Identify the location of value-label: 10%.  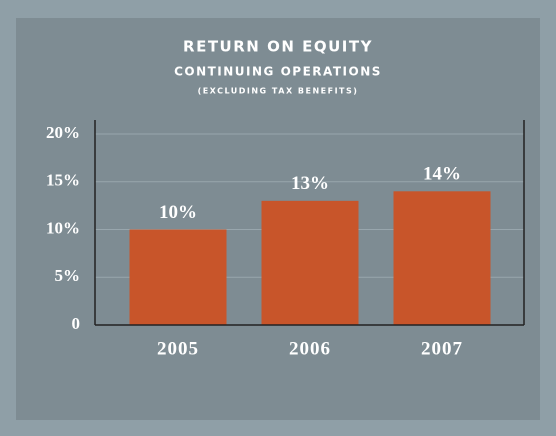
(178, 212).